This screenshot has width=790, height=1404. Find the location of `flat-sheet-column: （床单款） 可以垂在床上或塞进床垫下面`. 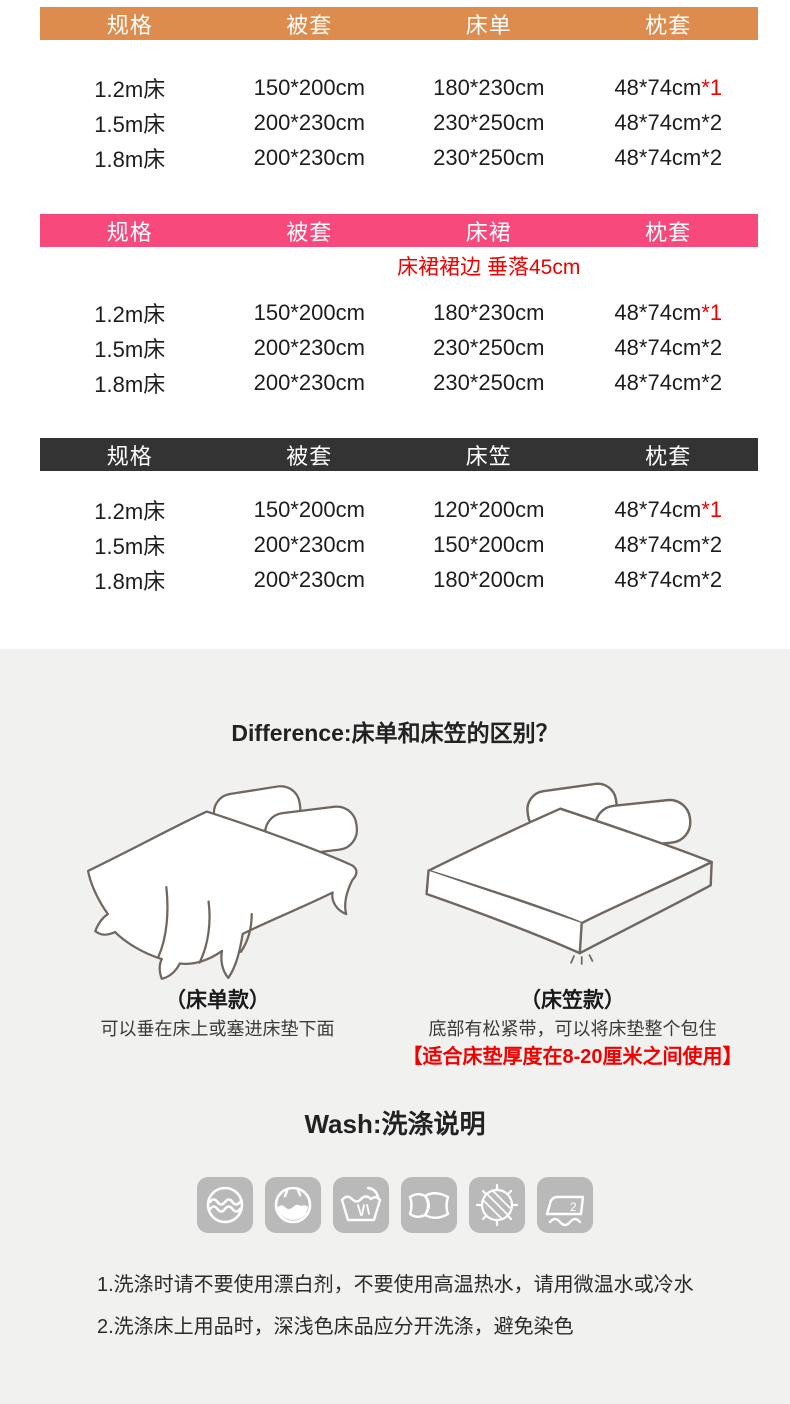

flat-sheet-column: （床单款） 可以垂在床上或塞进床垫下面 is located at coordinates (217, 925).